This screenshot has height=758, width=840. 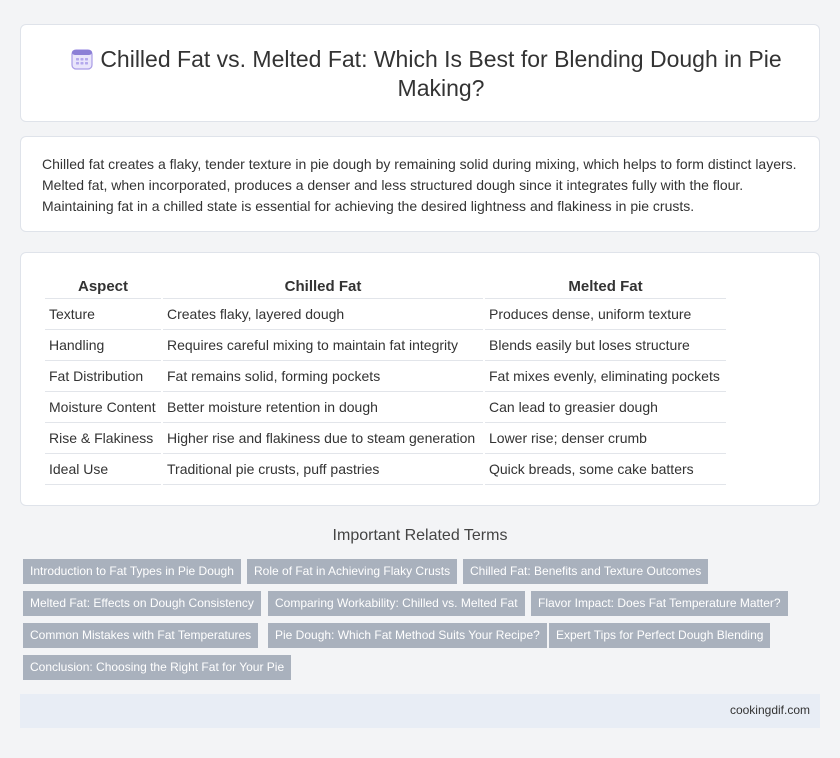 I want to click on table-cell: Quick breads, some cake batters, so click(x=605, y=469).